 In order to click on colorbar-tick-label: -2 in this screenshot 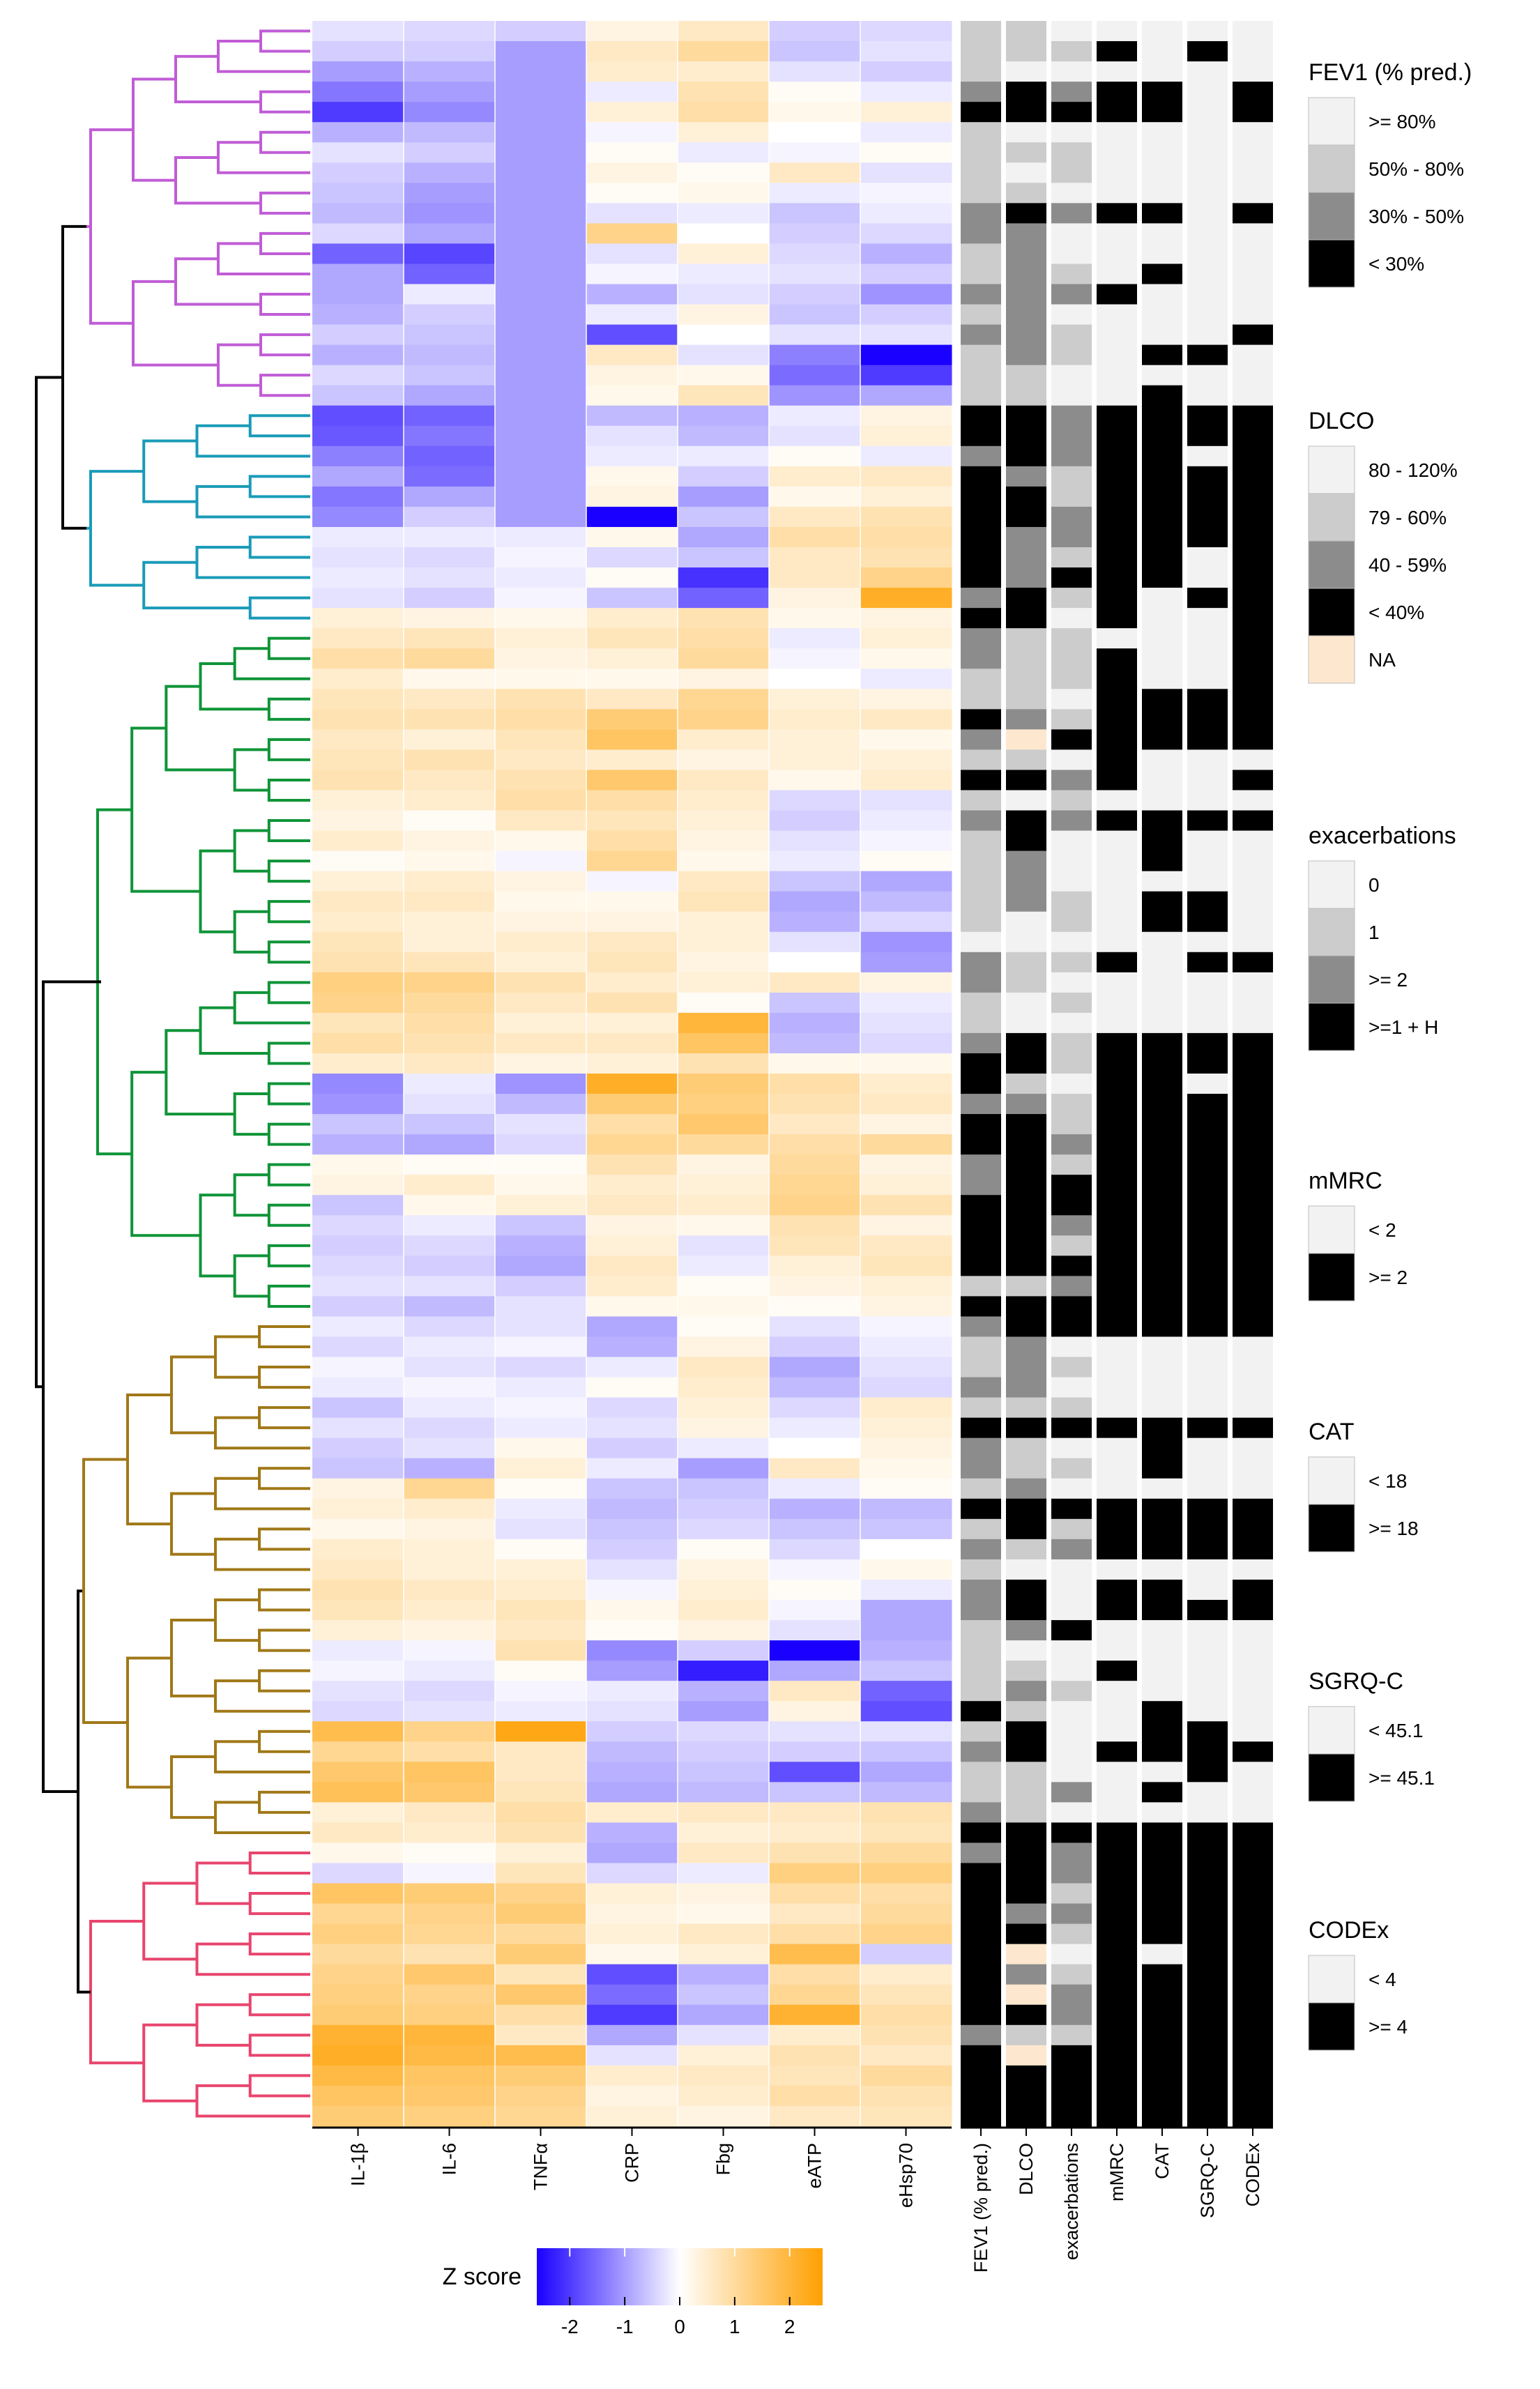, I will do `click(570, 2326)`.